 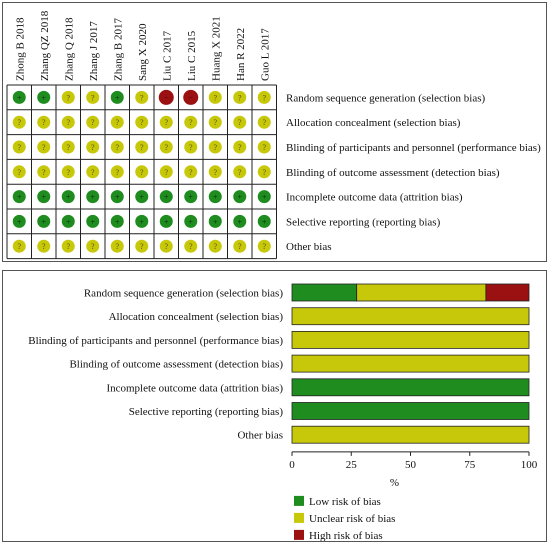 I want to click on risk-symbol: −, so click(x=190, y=97).